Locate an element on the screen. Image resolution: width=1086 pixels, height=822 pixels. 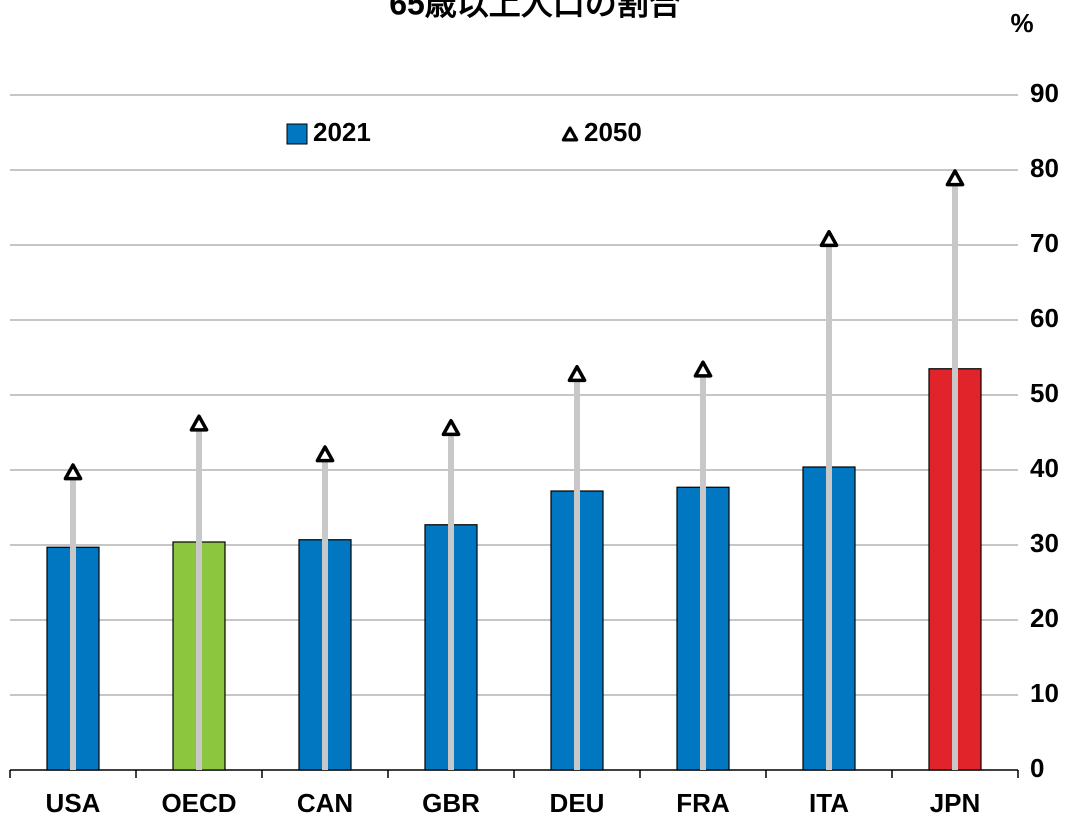
y-tick-label: 80 is located at coordinates (1044, 168).